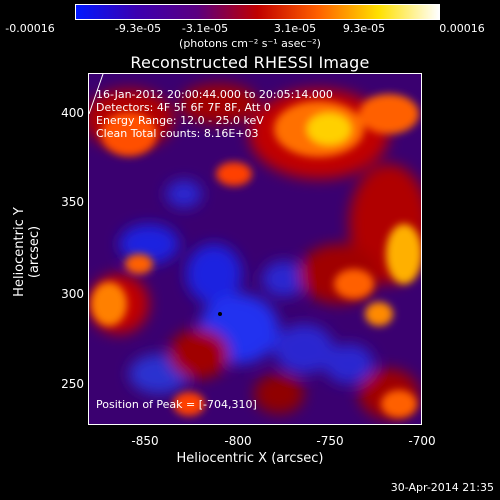  What do you see at coordinates (205, 28) in the screenshot?
I see `colorbar-tick: -3.1e-05` at bounding box center [205, 28].